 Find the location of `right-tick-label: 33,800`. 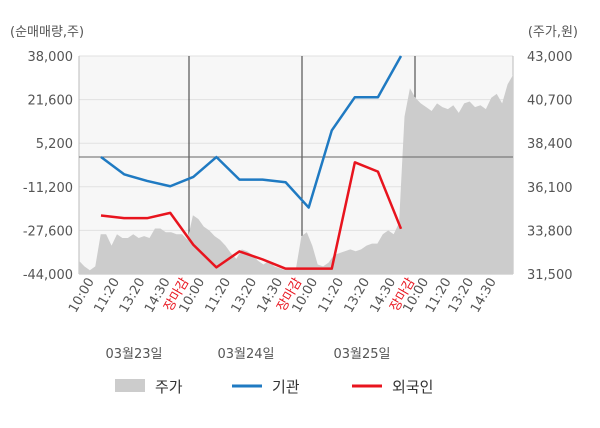

right-tick-label: 33,800 is located at coordinates (550, 231).